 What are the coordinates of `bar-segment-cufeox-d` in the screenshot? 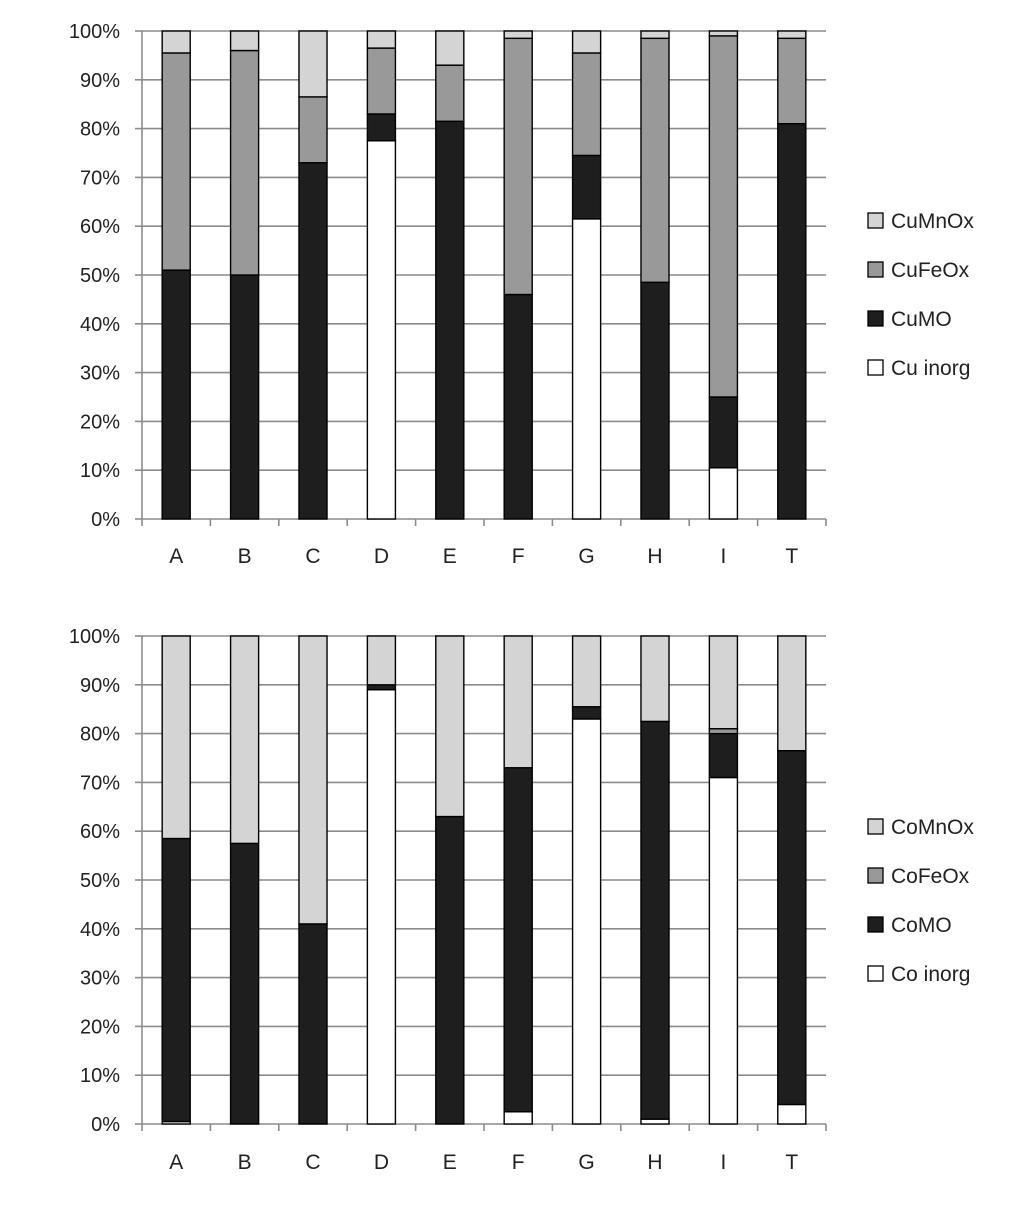 It's located at (381, 81).